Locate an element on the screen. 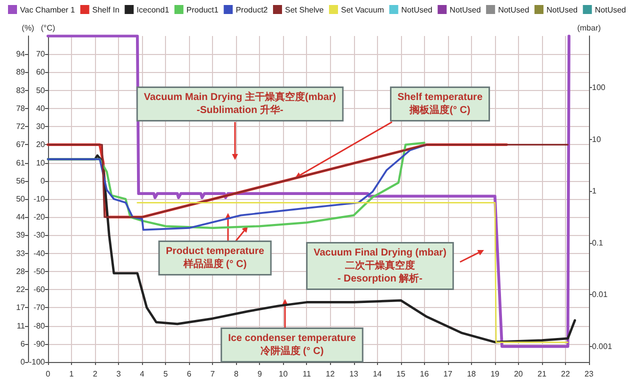 The width and height of the screenshot is (635, 390). x-tick-label: 15 is located at coordinates (401, 374).